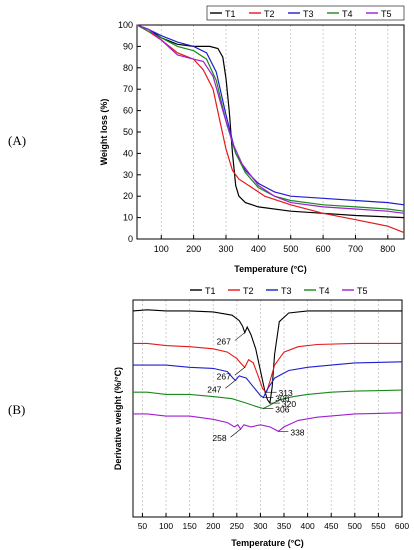 The height and width of the screenshot is (550, 414). Describe the element at coordinates (128, 175) in the screenshot. I see `y-tick-label: 30` at that location.